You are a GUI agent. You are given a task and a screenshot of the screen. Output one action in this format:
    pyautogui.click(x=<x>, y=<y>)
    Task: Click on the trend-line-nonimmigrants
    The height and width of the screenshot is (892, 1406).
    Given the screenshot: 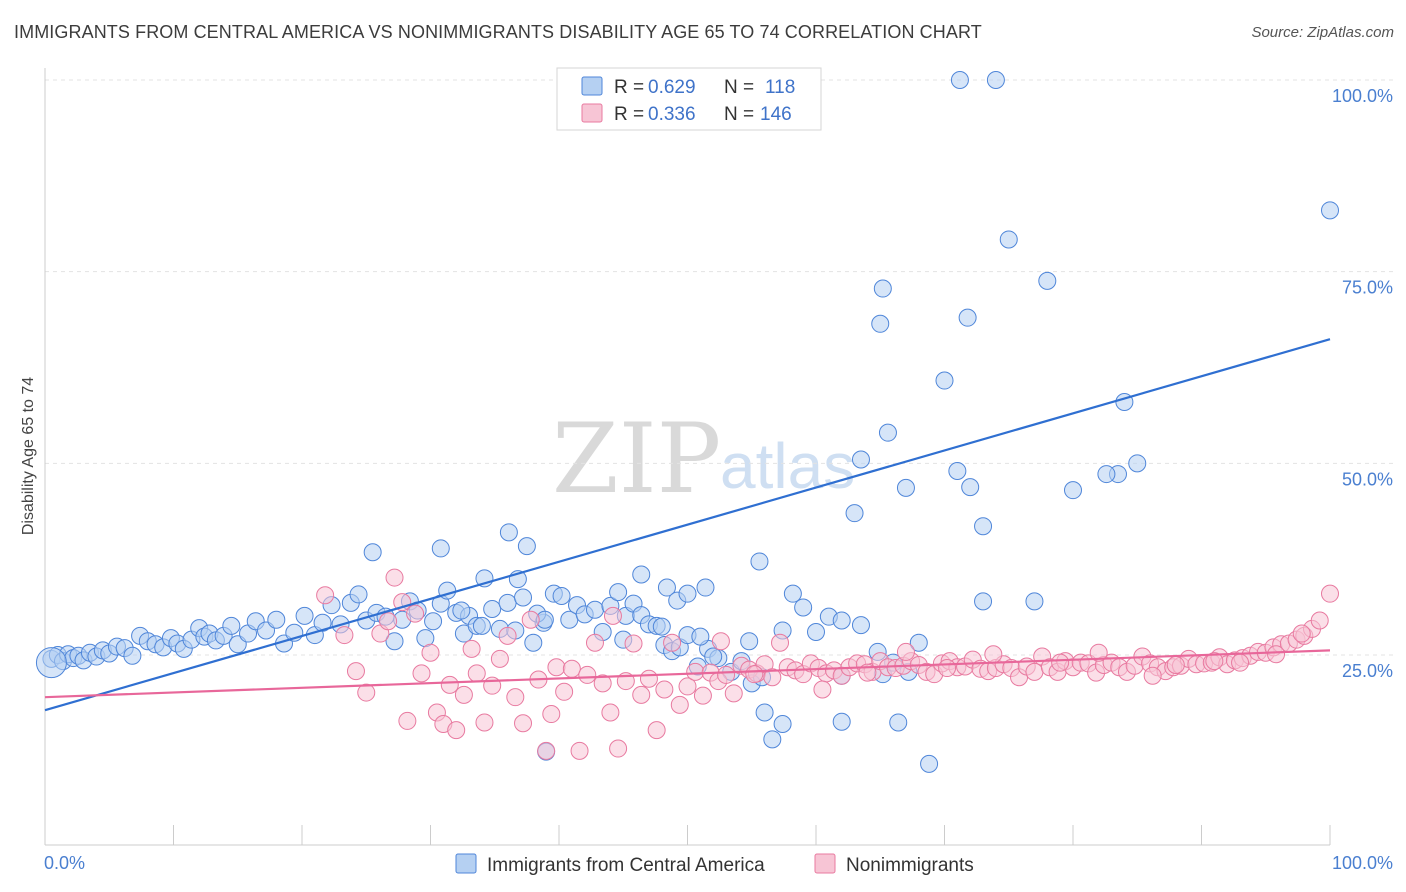 What is the action you would take?
    pyautogui.click(x=687, y=674)
    